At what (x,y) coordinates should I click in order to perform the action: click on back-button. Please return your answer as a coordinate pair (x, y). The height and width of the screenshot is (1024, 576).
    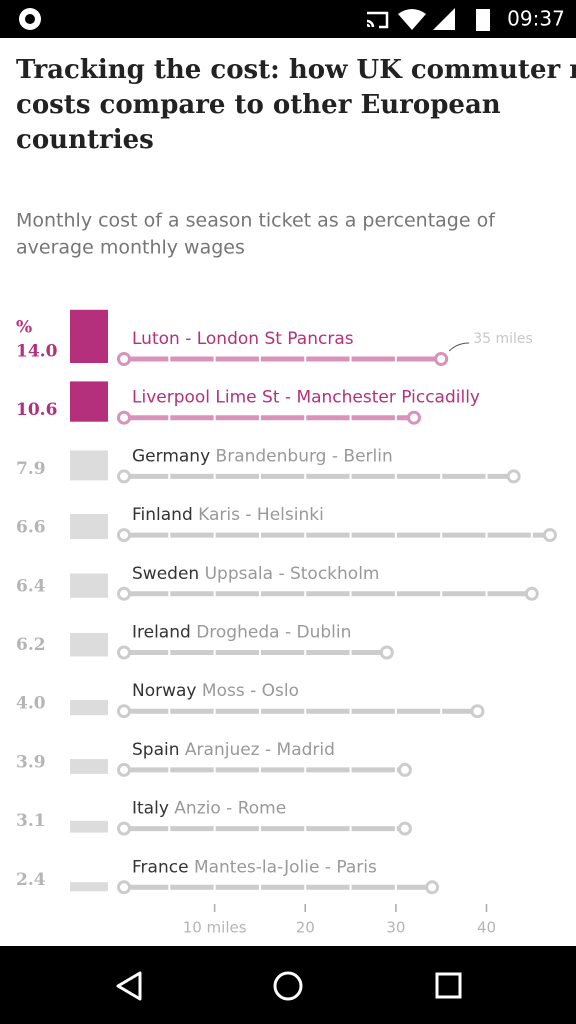
    Looking at the image, I should click on (129, 986).